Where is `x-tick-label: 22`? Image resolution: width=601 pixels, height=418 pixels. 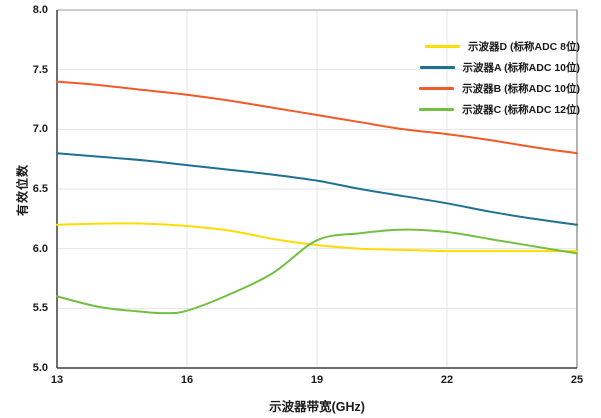
x-tick-label: 22 is located at coordinates (447, 380).